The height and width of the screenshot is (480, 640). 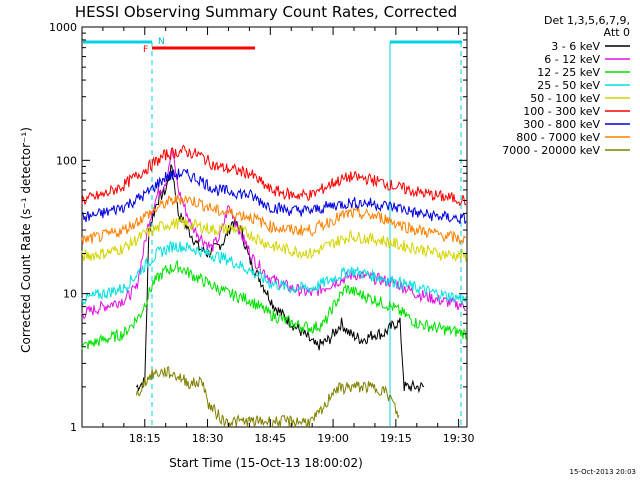 I want to click on flare-label: F, so click(x=145, y=50).